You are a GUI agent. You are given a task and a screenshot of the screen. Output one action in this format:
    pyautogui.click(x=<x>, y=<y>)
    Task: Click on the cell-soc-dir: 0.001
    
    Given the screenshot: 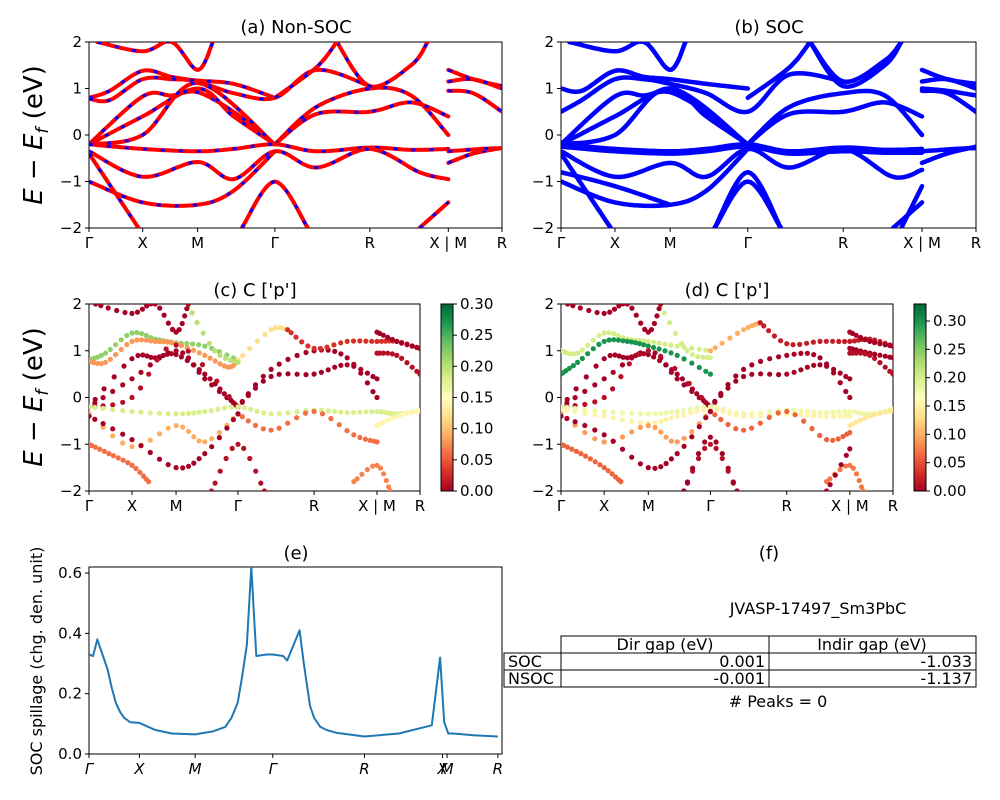 What is the action you would take?
    pyautogui.click(x=742, y=661)
    